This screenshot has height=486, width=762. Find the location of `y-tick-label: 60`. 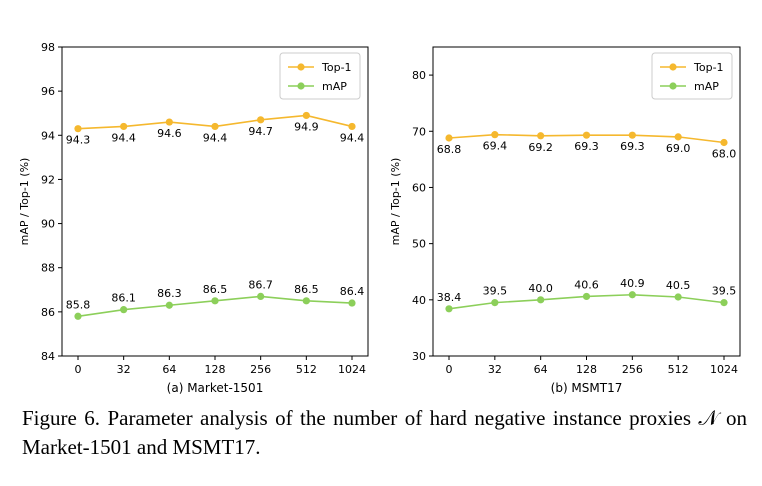

y-tick-label: 60 is located at coordinates (419, 187).